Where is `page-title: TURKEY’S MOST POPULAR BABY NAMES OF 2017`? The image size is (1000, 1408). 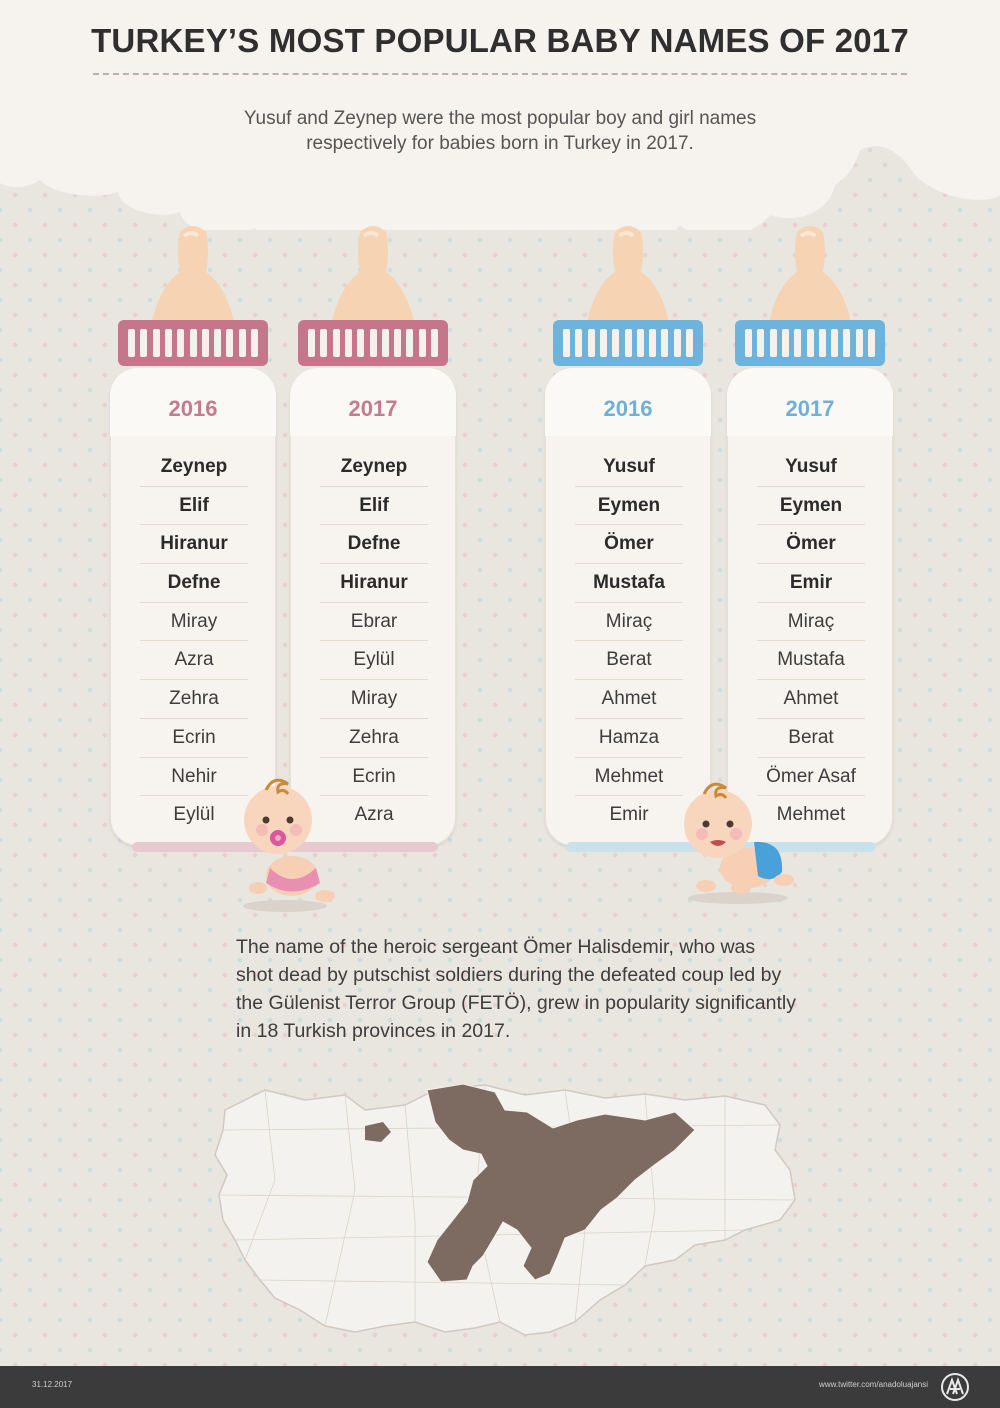
page-title: TURKEY’S MOST POPULAR BABY NAMES OF 2017 is located at coordinates (500, 40).